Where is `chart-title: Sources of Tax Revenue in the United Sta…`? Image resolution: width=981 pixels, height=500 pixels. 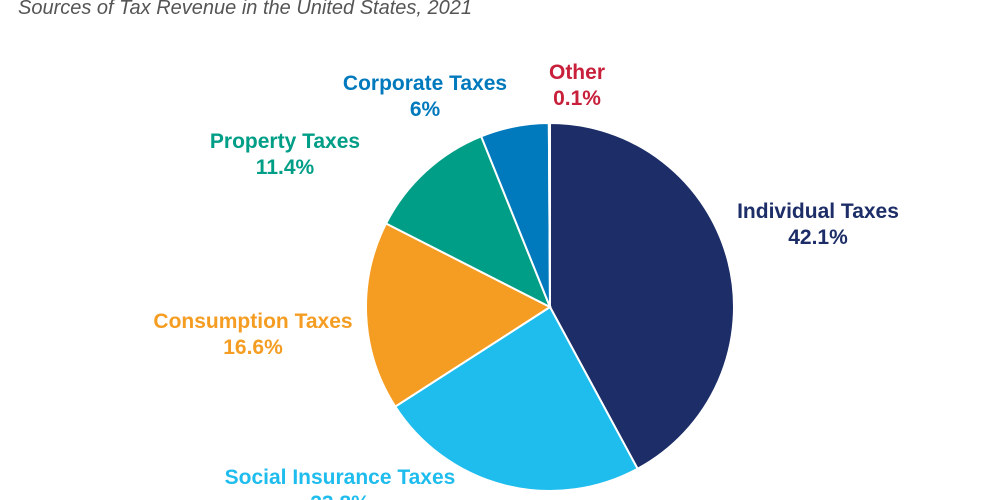
chart-title: Sources of Tax Revenue in the United Sta… is located at coordinates (245, 9).